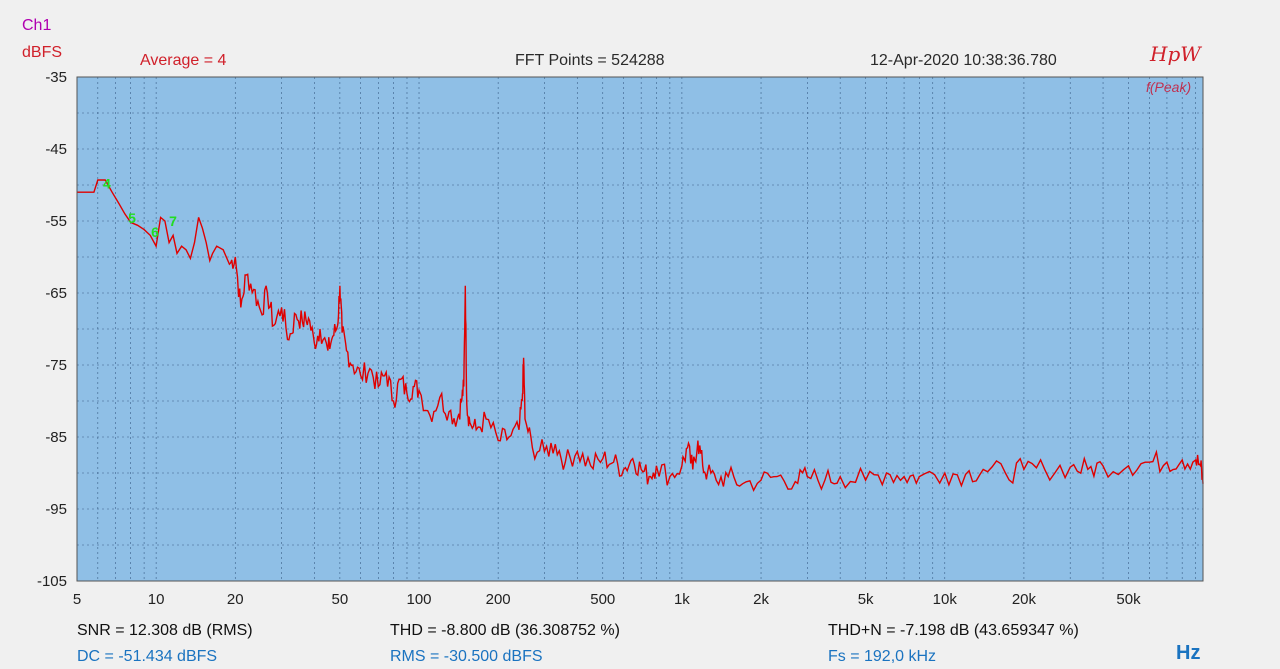 The image size is (1280, 669). Describe the element at coordinates (419, 599) in the screenshot. I see `x-tick-label: 100` at that location.